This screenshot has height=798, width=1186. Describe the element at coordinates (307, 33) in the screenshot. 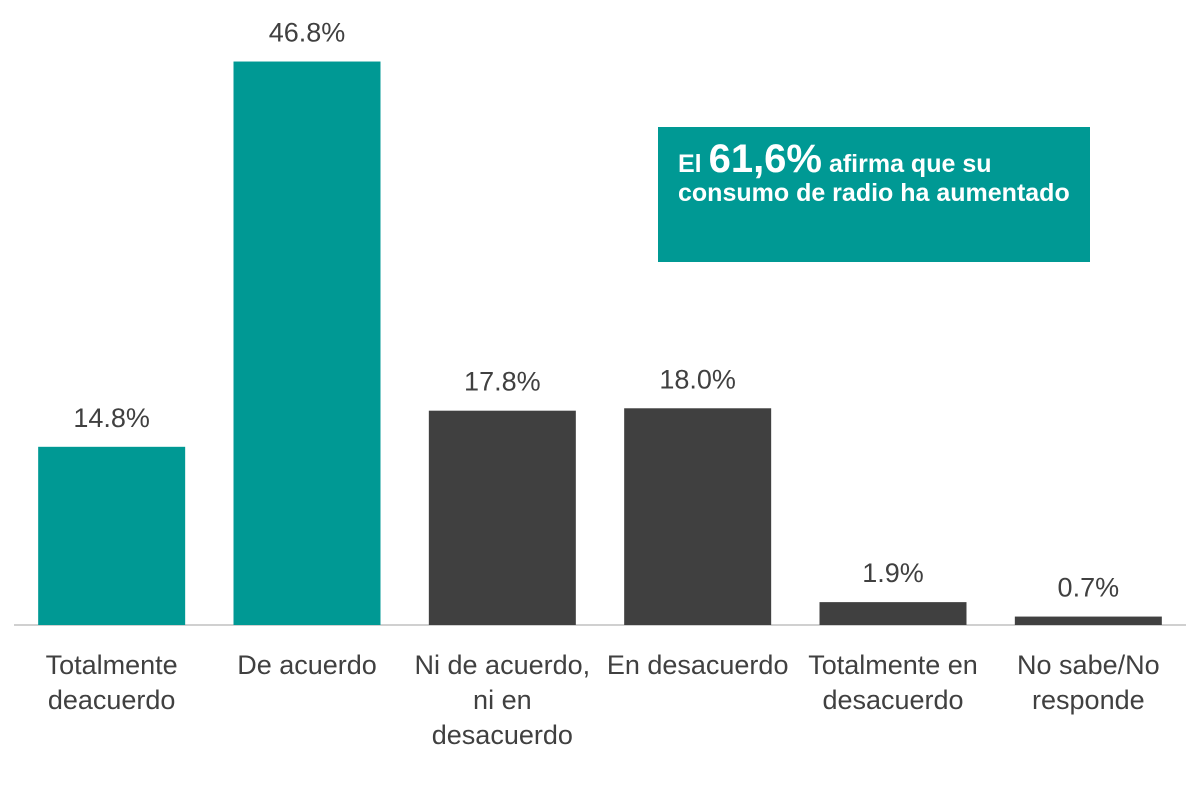

I see `value-label: 46.8%` at that location.